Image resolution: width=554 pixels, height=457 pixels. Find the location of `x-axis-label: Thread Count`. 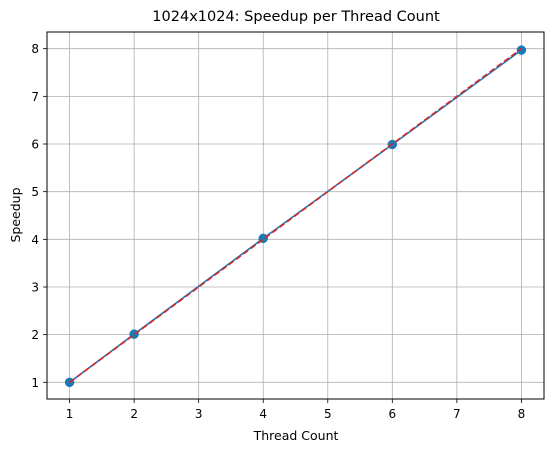

x-axis-label: Thread Count is located at coordinates (296, 435).